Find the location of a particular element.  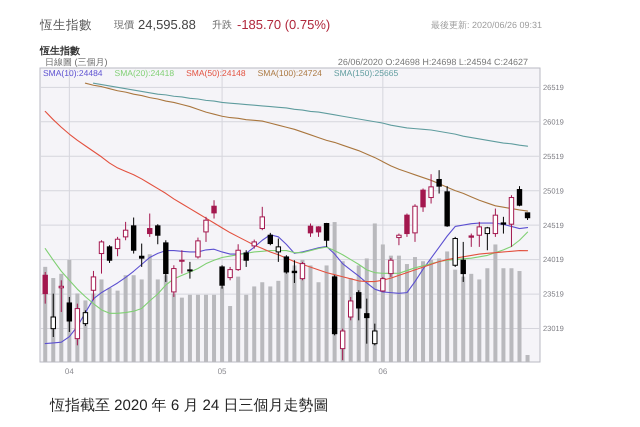

legend-item: SMA(50):24148 is located at coordinates (216, 73).